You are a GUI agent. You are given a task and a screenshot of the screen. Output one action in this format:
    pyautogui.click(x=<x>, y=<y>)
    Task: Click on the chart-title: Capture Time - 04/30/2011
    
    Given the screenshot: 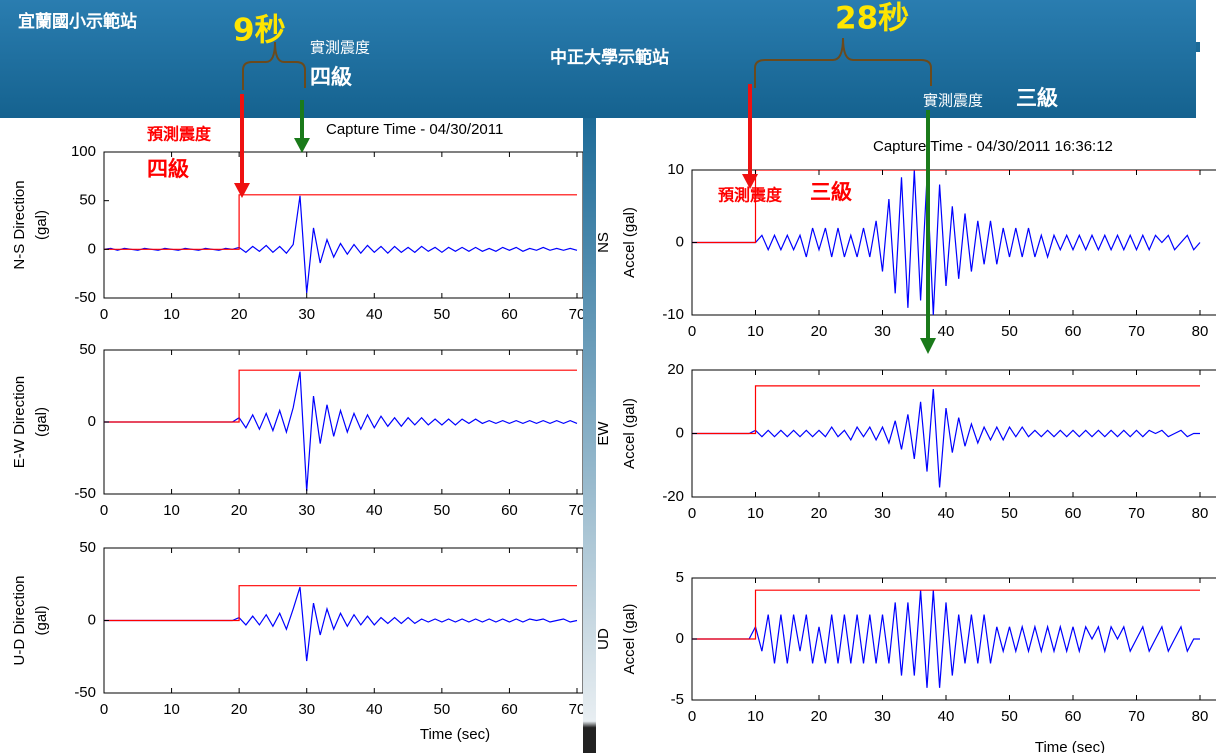 What is the action you would take?
    pyautogui.click(x=414, y=129)
    